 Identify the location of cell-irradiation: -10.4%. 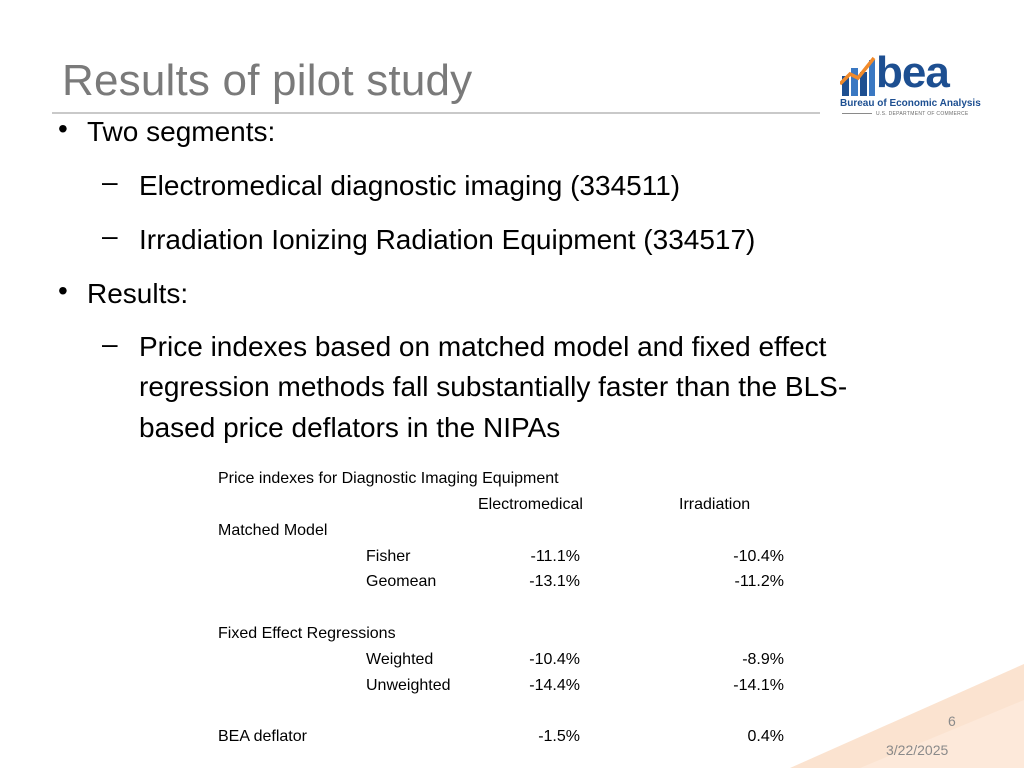
(758, 556).